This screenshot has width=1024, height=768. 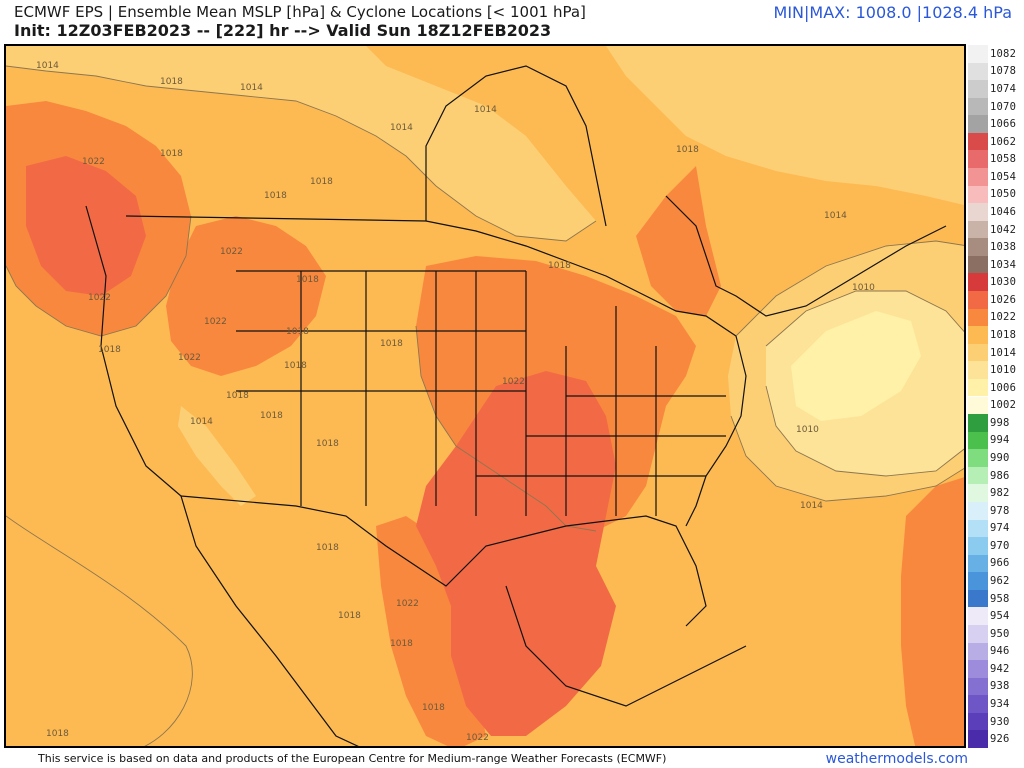 I want to click on colorbar-label: 954, so click(x=1000, y=616).